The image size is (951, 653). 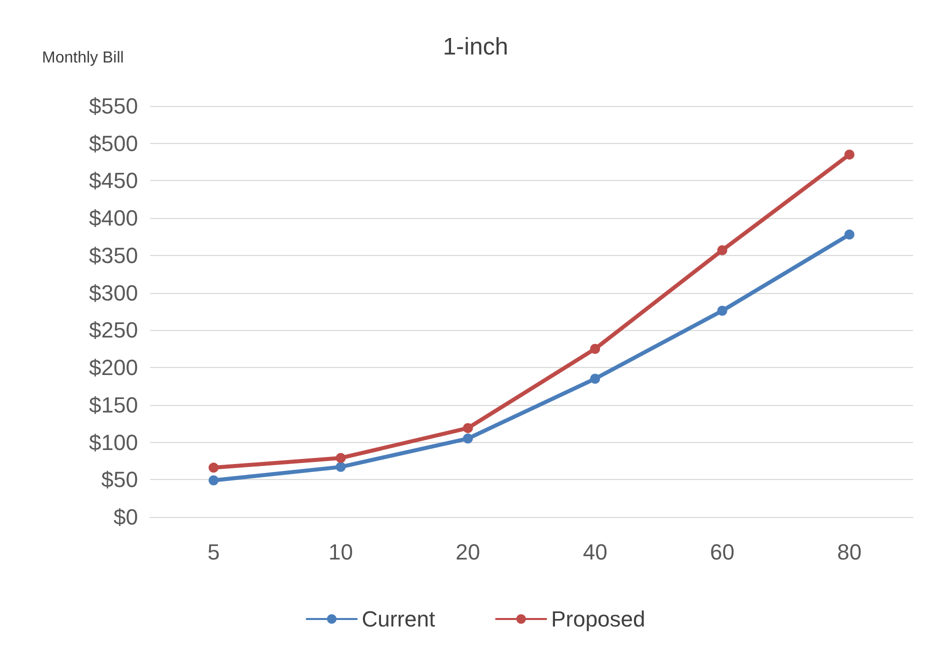 What do you see at coordinates (113, 405) in the screenshot?
I see `y-tick-label: $150` at bounding box center [113, 405].